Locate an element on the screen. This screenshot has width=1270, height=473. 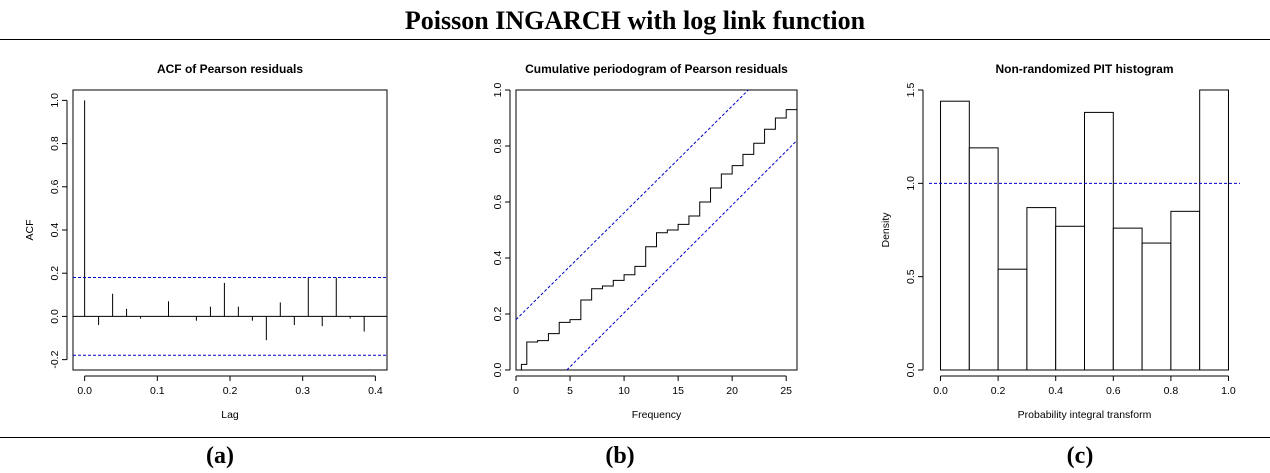
x-tick-label-1-4: 20 is located at coordinates (732, 391).